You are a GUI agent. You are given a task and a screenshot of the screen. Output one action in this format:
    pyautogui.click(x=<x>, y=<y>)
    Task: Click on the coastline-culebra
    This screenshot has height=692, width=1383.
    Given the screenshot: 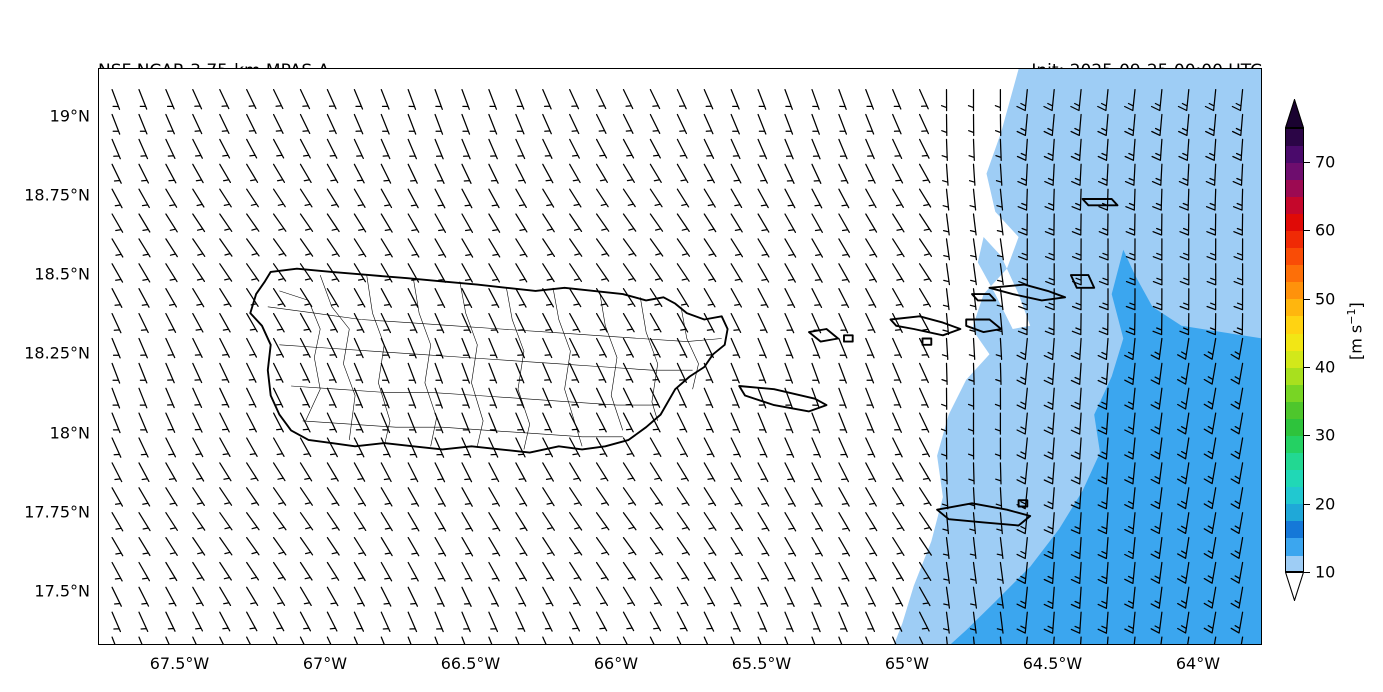 What is the action you would take?
    pyautogui.click(x=824, y=335)
    